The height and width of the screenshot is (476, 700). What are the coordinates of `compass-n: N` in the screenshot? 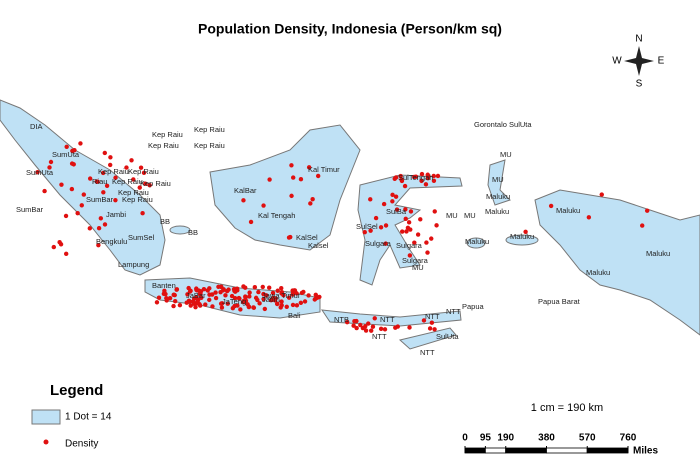 It's located at (638, 39).